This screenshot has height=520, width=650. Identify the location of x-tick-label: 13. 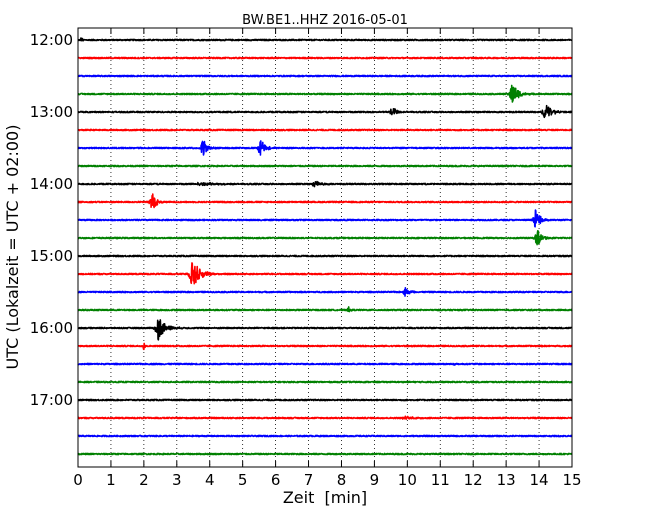
(506, 480).